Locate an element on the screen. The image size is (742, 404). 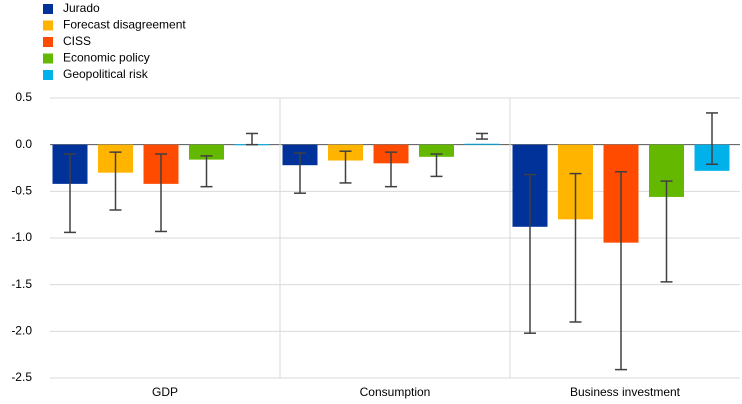
y-tick-label: -1.5 is located at coordinates (21, 284).